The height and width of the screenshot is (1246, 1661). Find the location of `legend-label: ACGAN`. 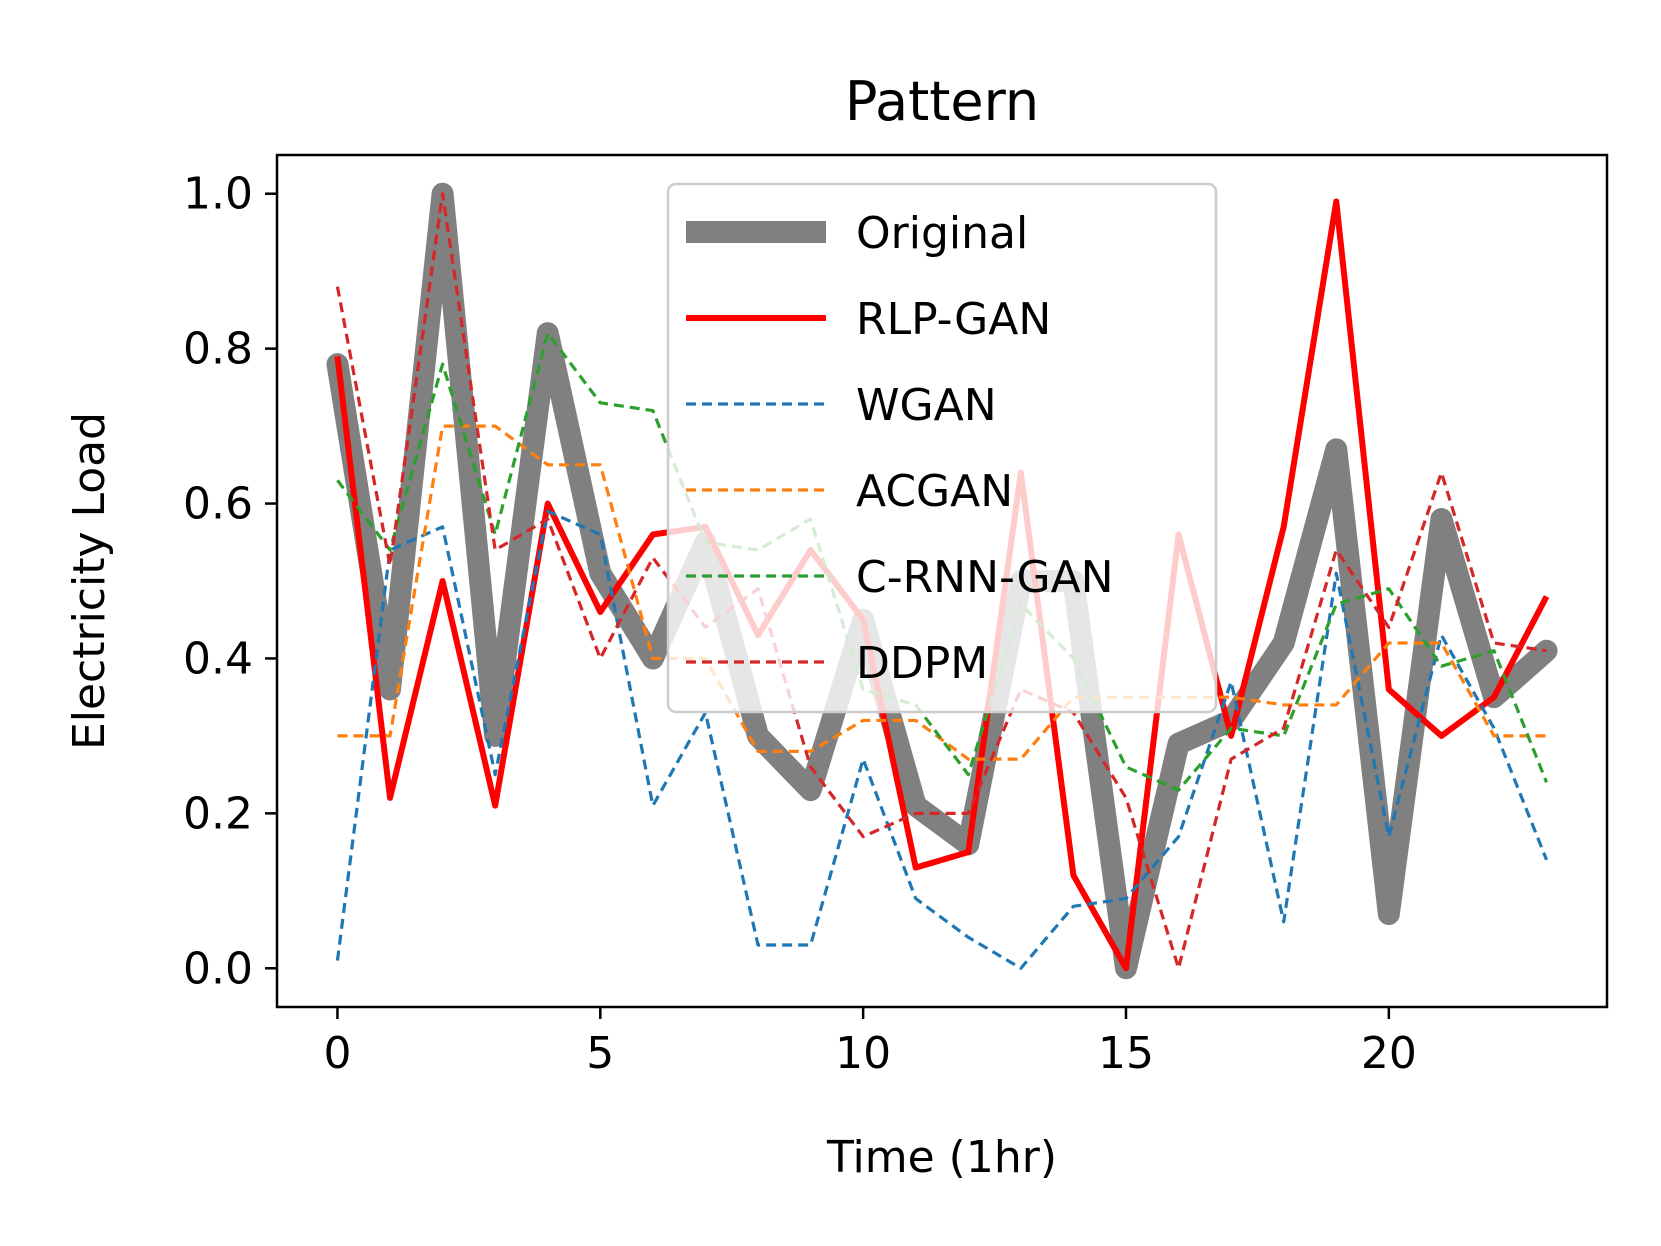

legend-label: ACGAN is located at coordinates (934, 491).